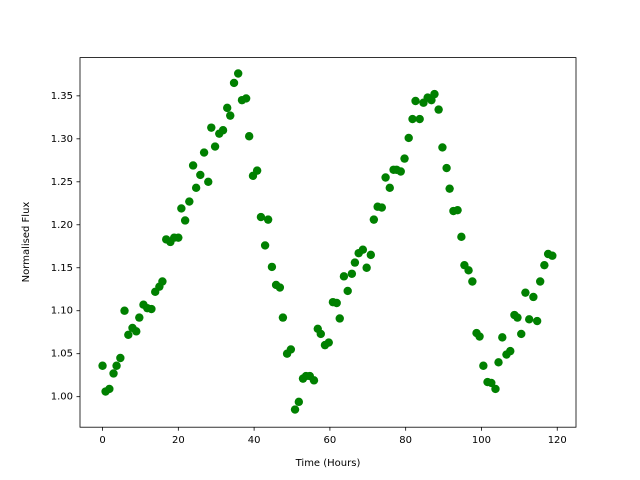  I want to click on y-tick-label: 1.30, so click(62, 139).